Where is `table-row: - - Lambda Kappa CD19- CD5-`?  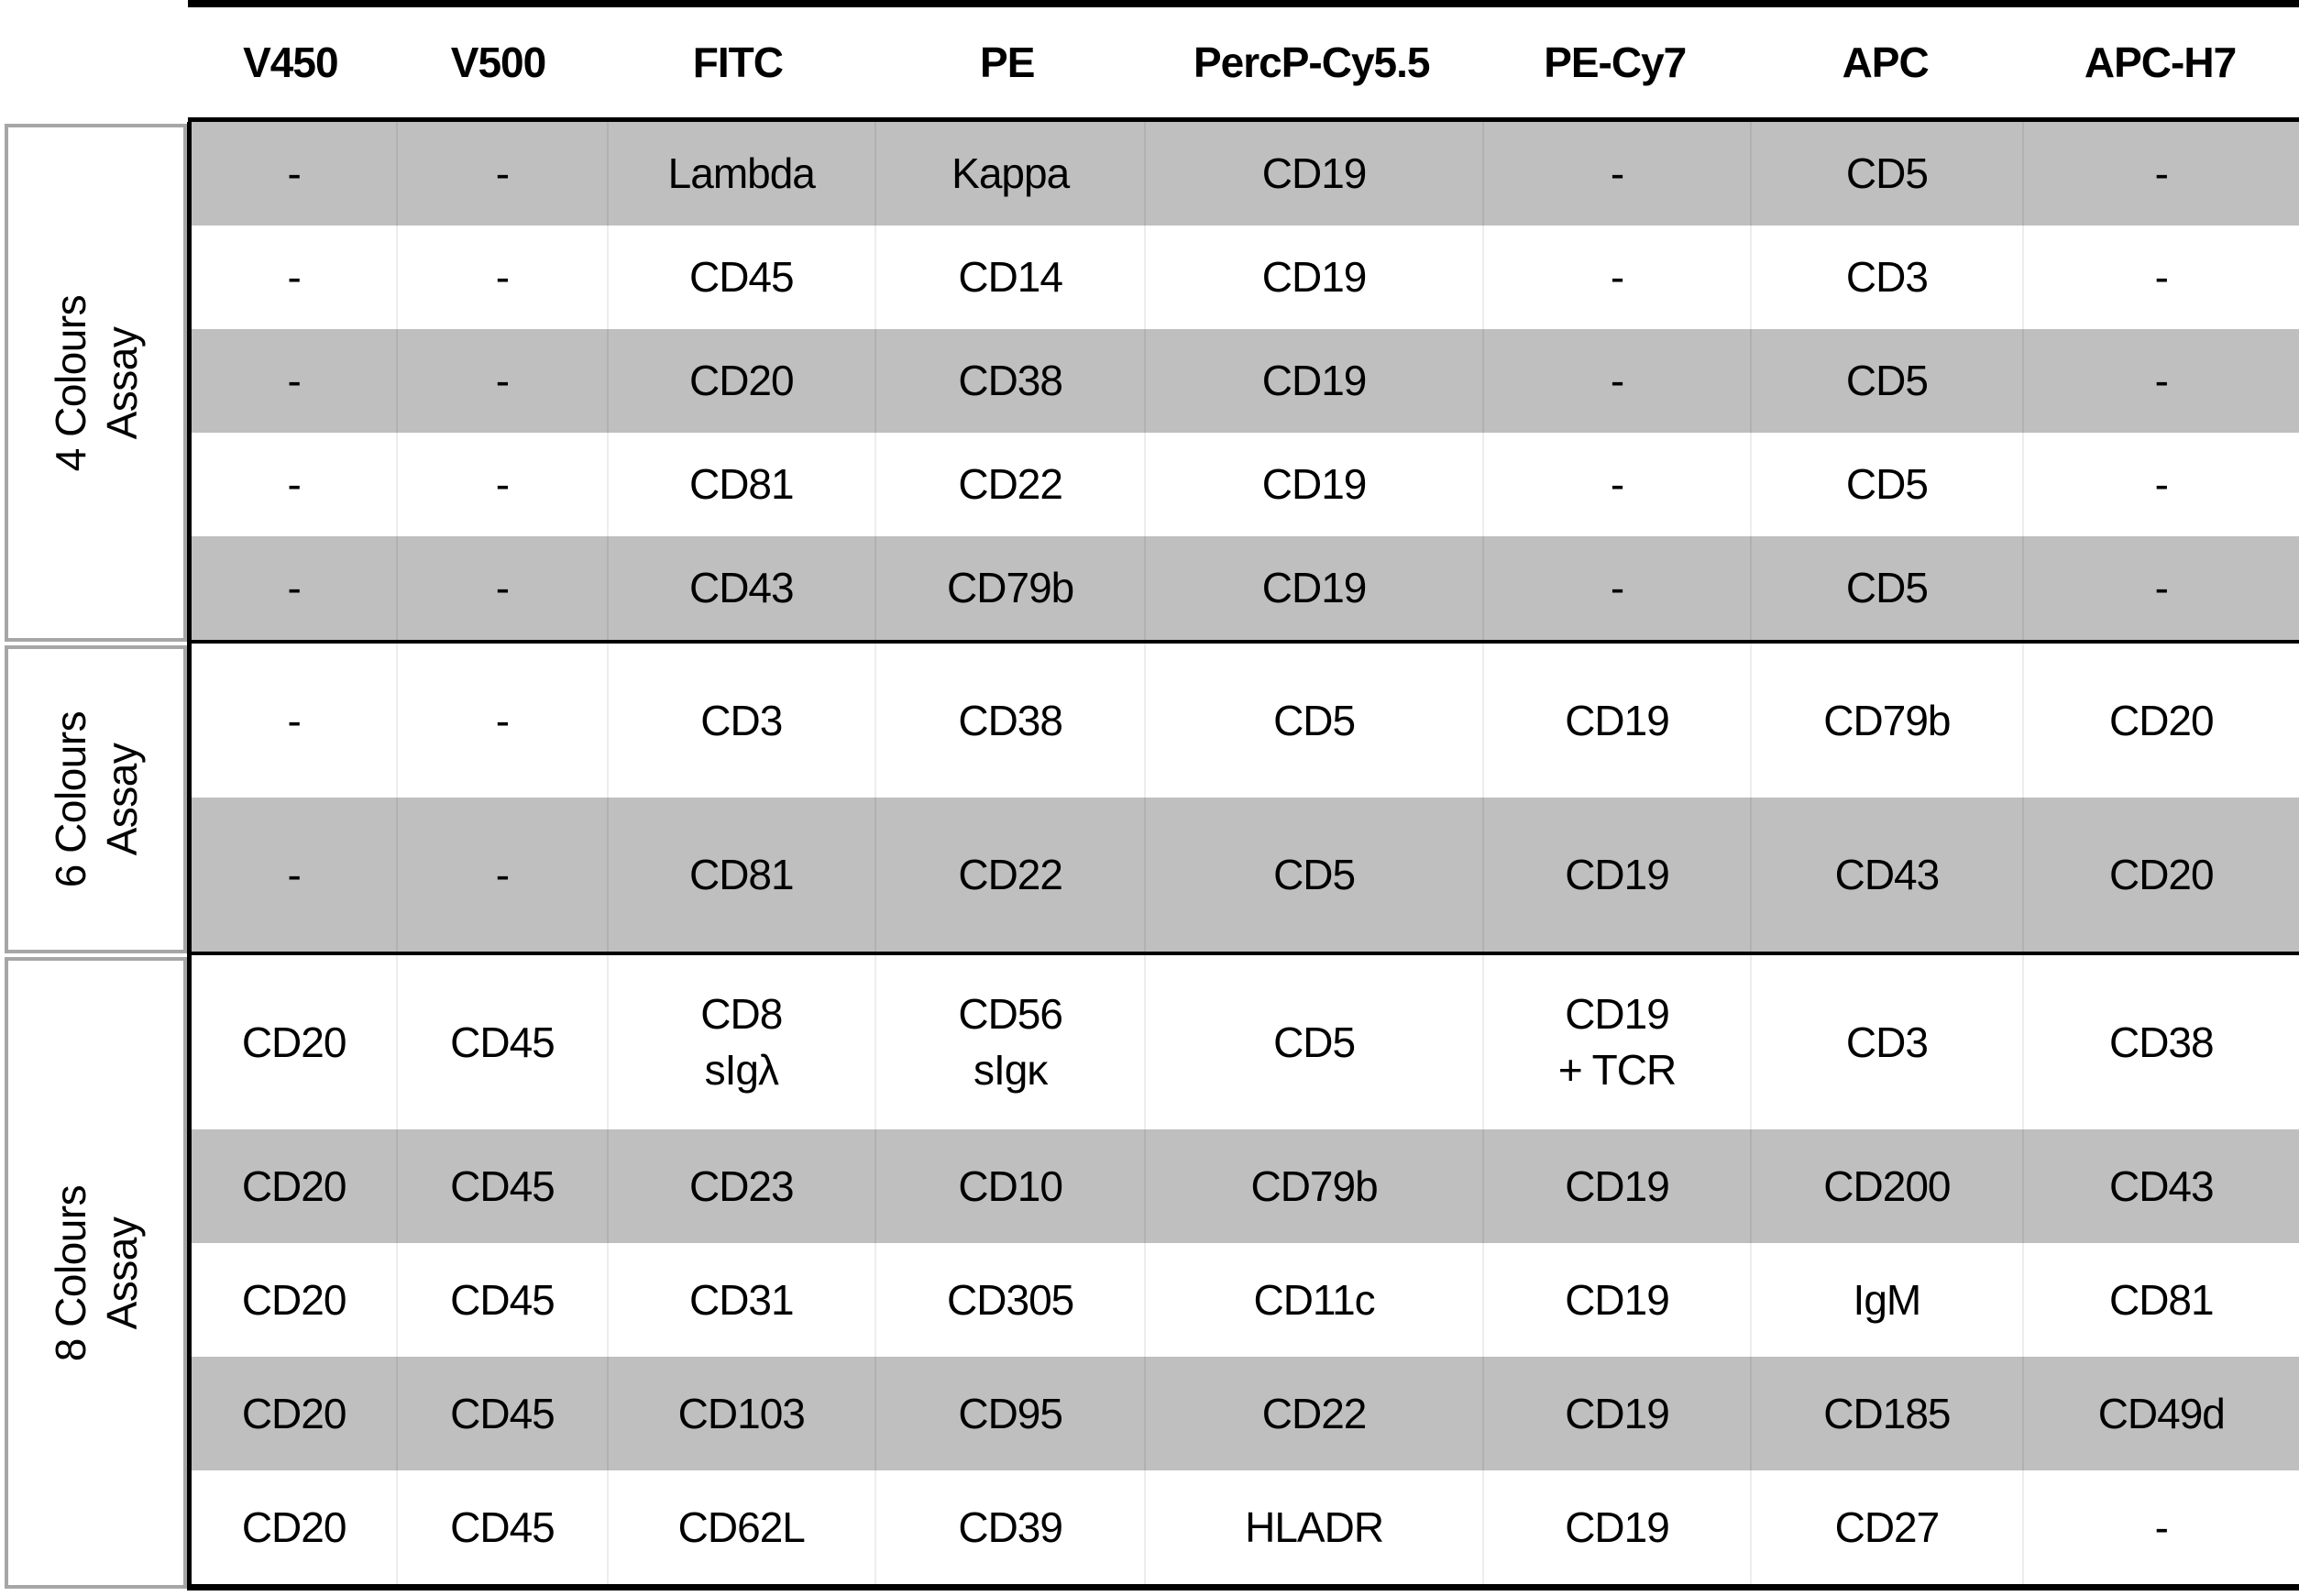 table-row: - - Lambda Kappa CD19- CD5- is located at coordinates (1245, 174).